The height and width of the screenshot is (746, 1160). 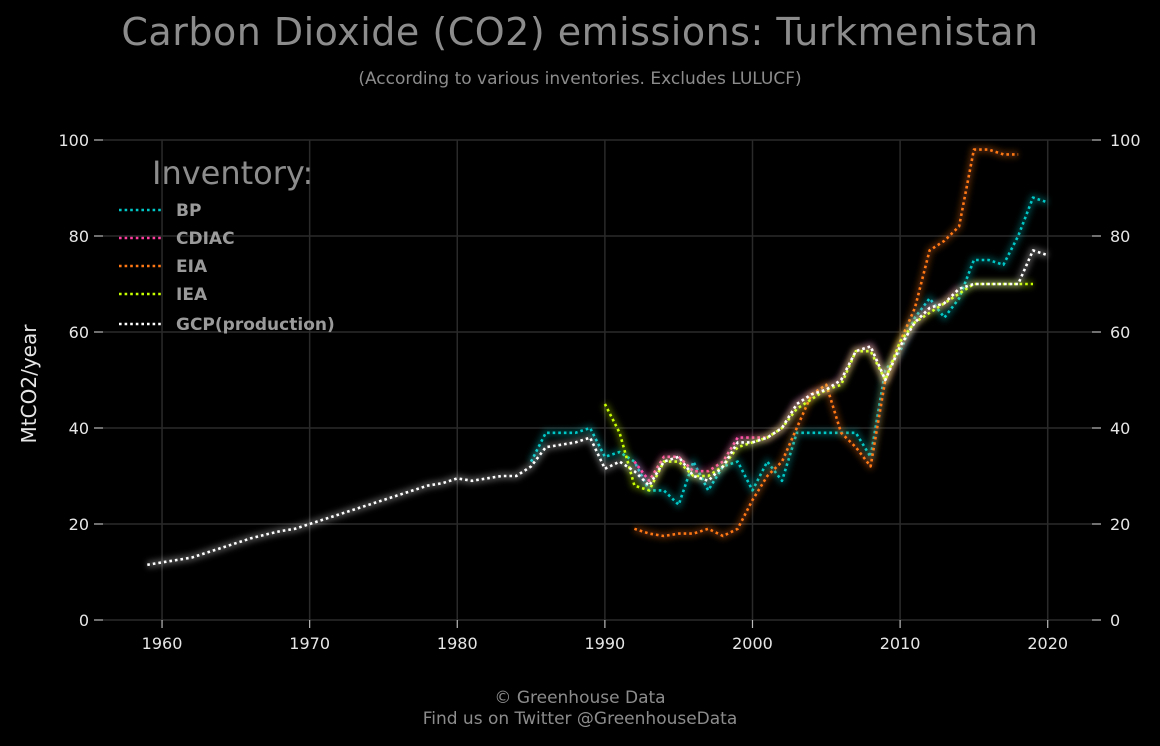 I want to click on x-tick-label: 1970, so click(x=309, y=643).